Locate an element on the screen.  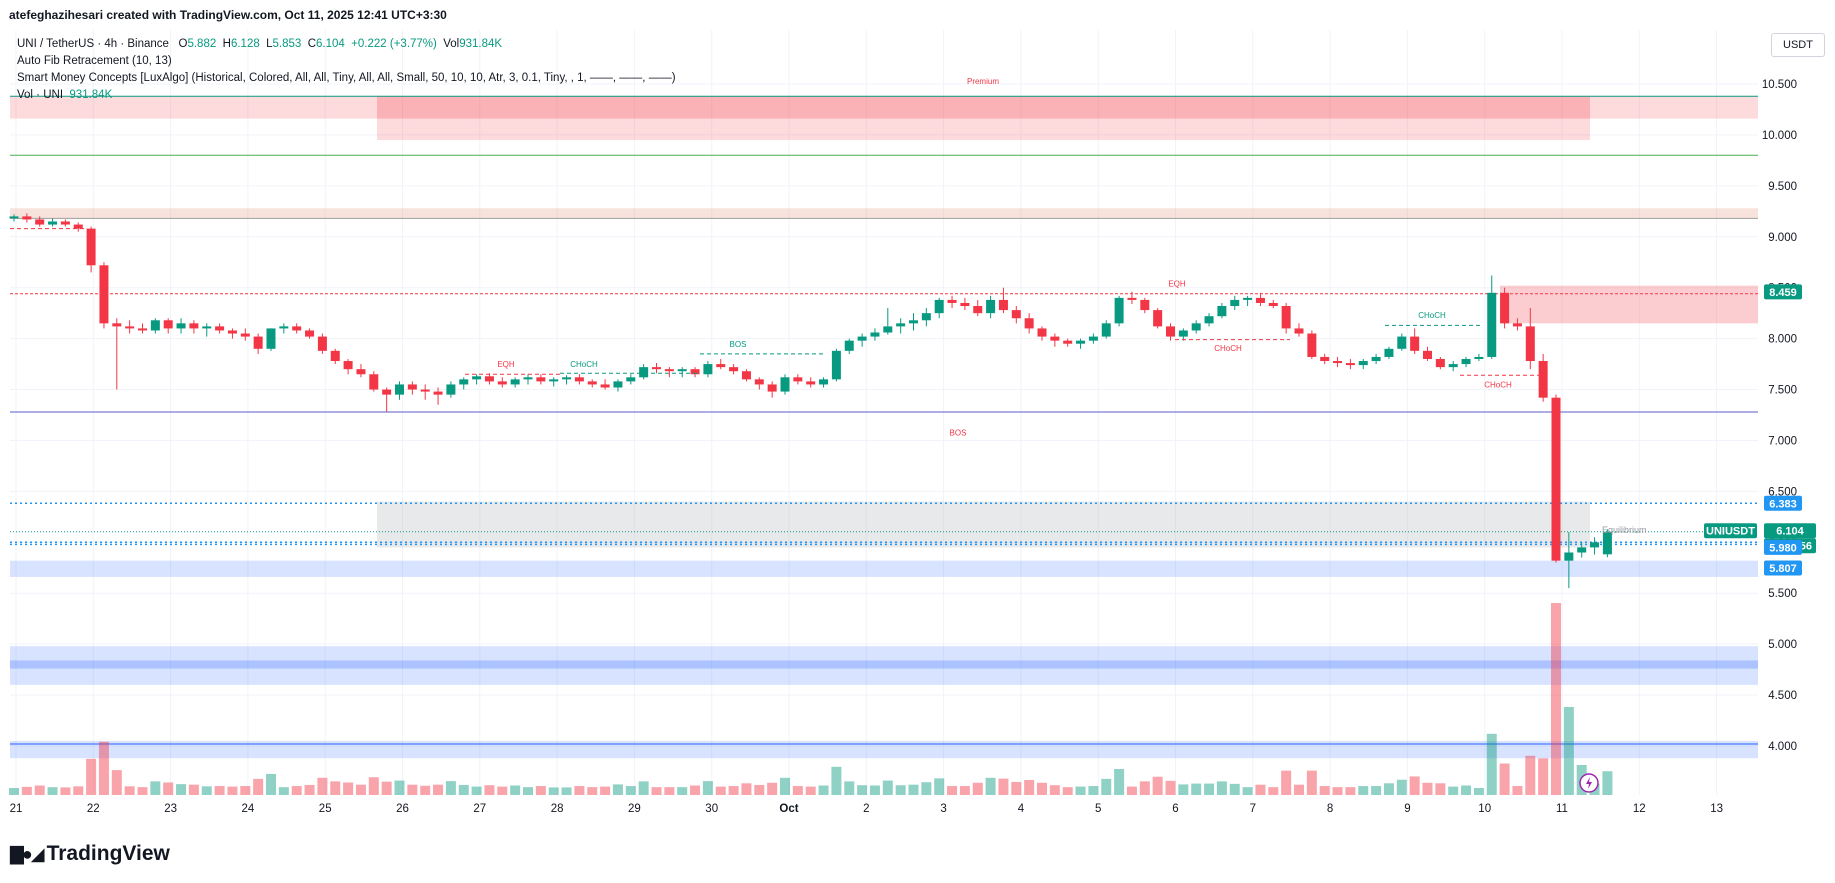
tradingview-footer: ▇●◢ TradingView is located at coordinates (90, 854).